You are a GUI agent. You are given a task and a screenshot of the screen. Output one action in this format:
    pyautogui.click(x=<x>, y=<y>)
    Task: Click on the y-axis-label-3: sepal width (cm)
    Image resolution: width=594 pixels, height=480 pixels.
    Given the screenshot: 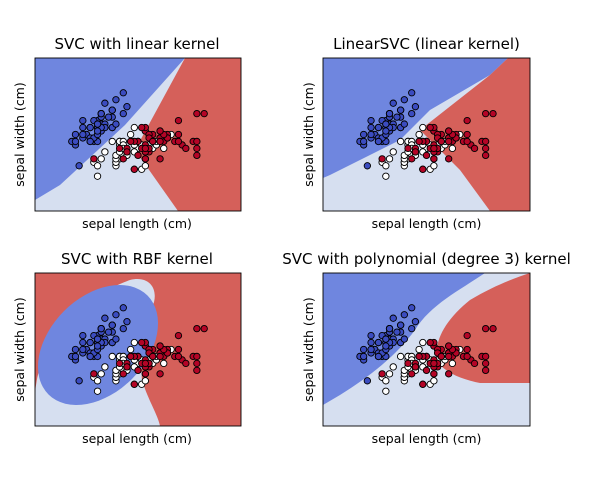 What is the action you would take?
    pyautogui.click(x=19, y=349)
    